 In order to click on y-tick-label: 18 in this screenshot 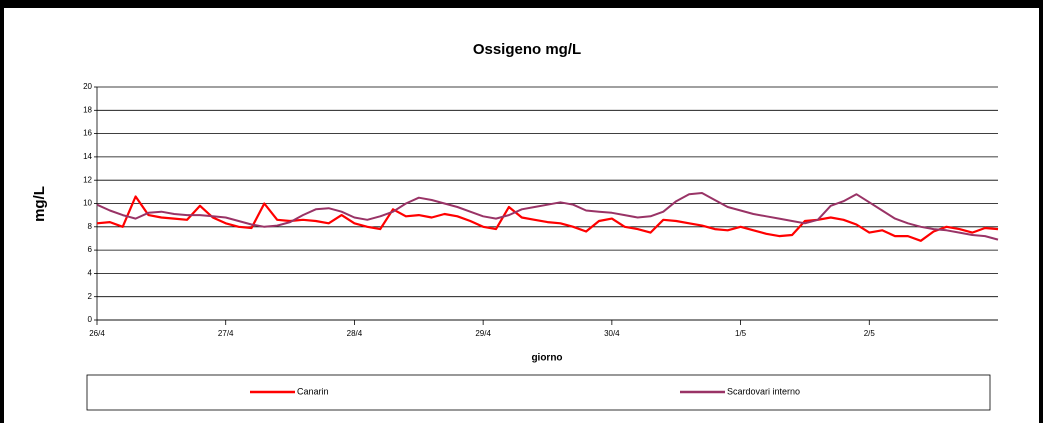, I will do `click(87, 109)`.